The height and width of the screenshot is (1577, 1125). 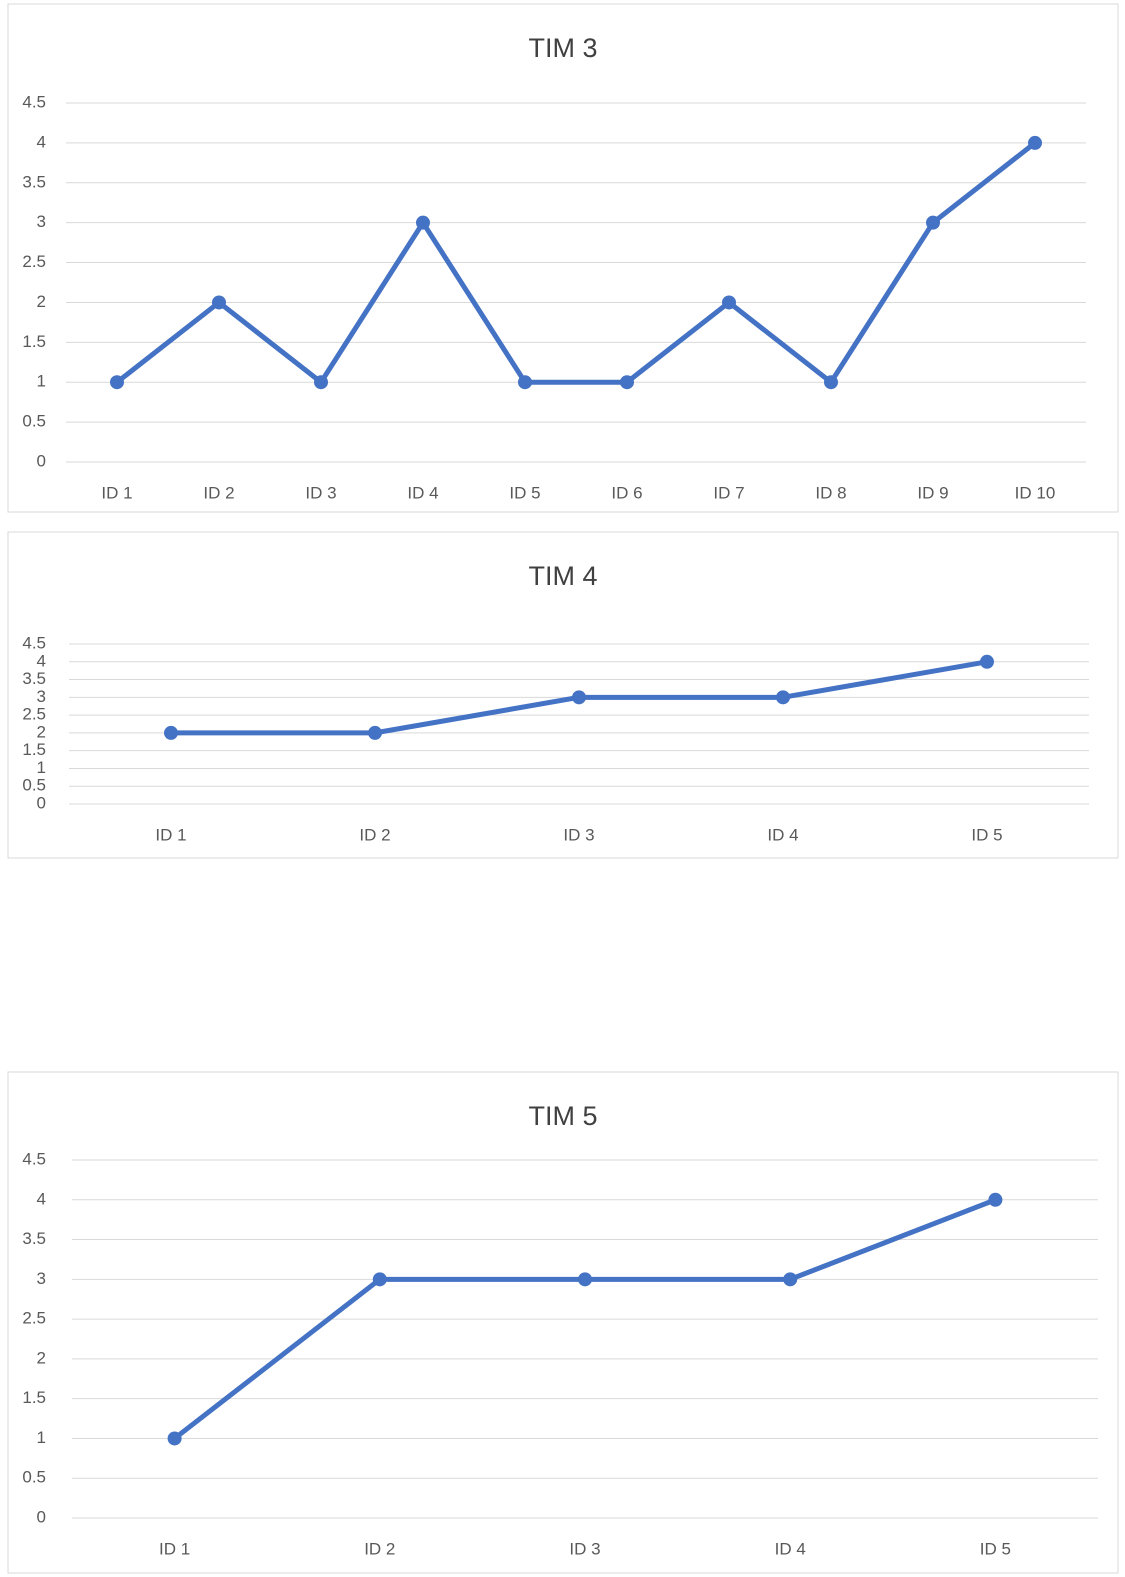 I want to click on x-tick-label: ID 8, so click(x=830, y=492).